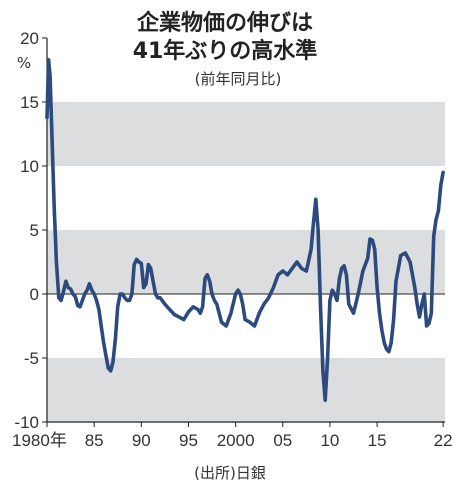 The image size is (465, 491). Describe the element at coordinates (238, 79) in the screenshot. I see `chart-subtitle: (前年同月比)` at that location.